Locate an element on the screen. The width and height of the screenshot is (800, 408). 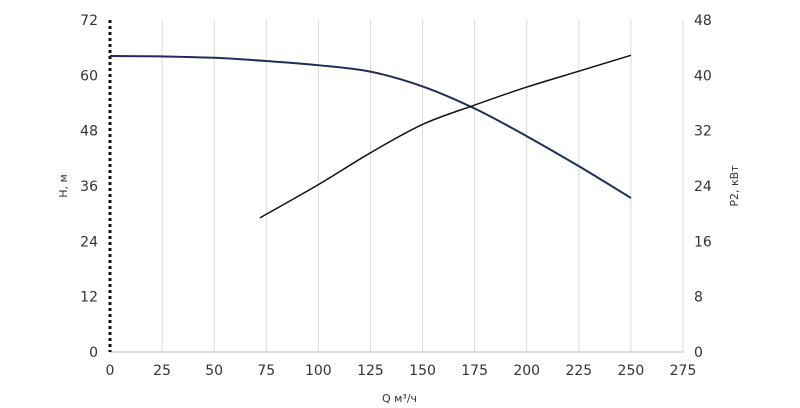
right-y-axis-label: P2, кВт is located at coordinates (734, 186).